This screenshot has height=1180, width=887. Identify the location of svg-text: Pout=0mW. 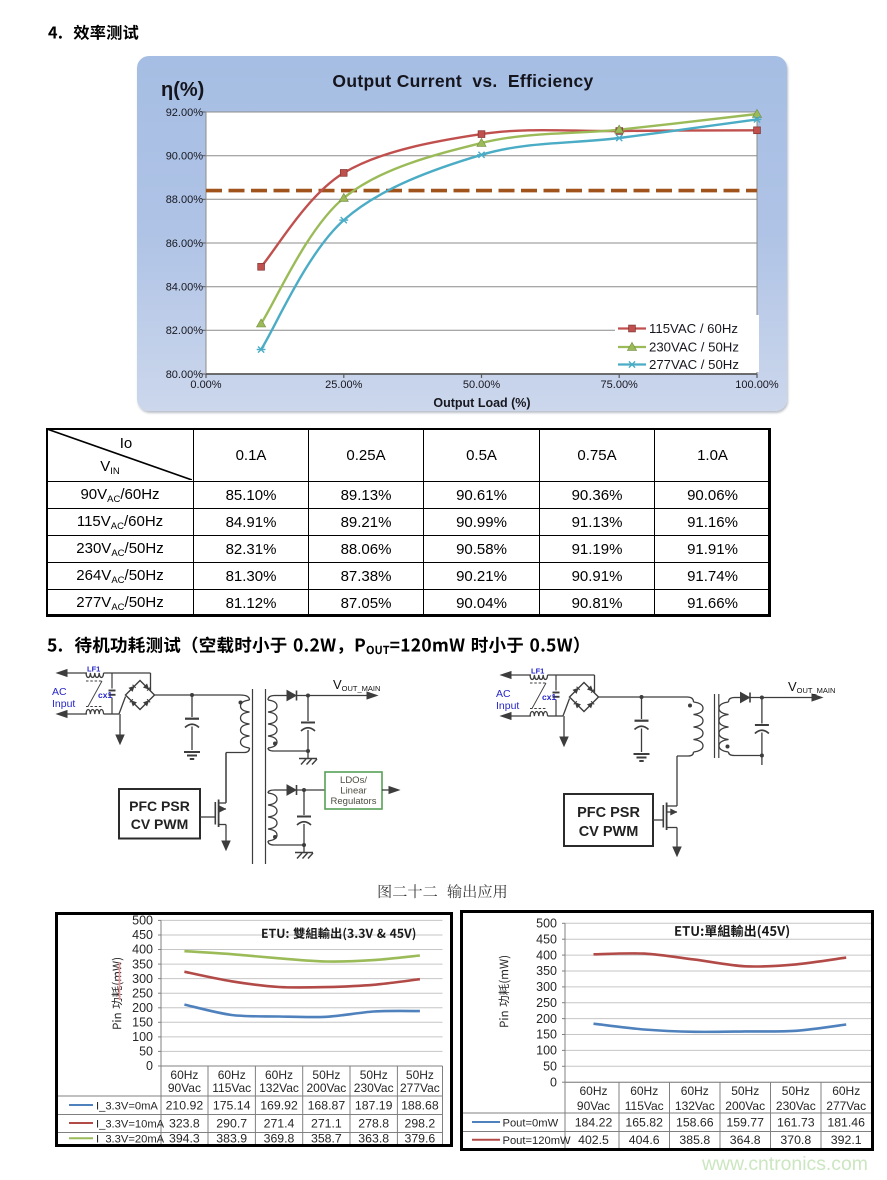
(531, 1123).